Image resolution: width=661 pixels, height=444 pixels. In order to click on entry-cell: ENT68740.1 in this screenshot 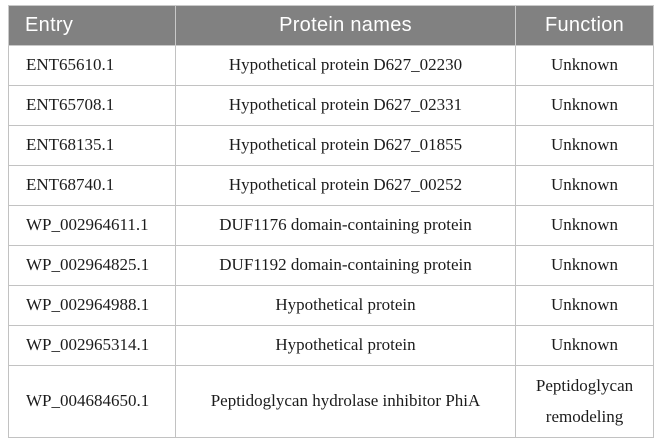, I will do `click(92, 185)`.